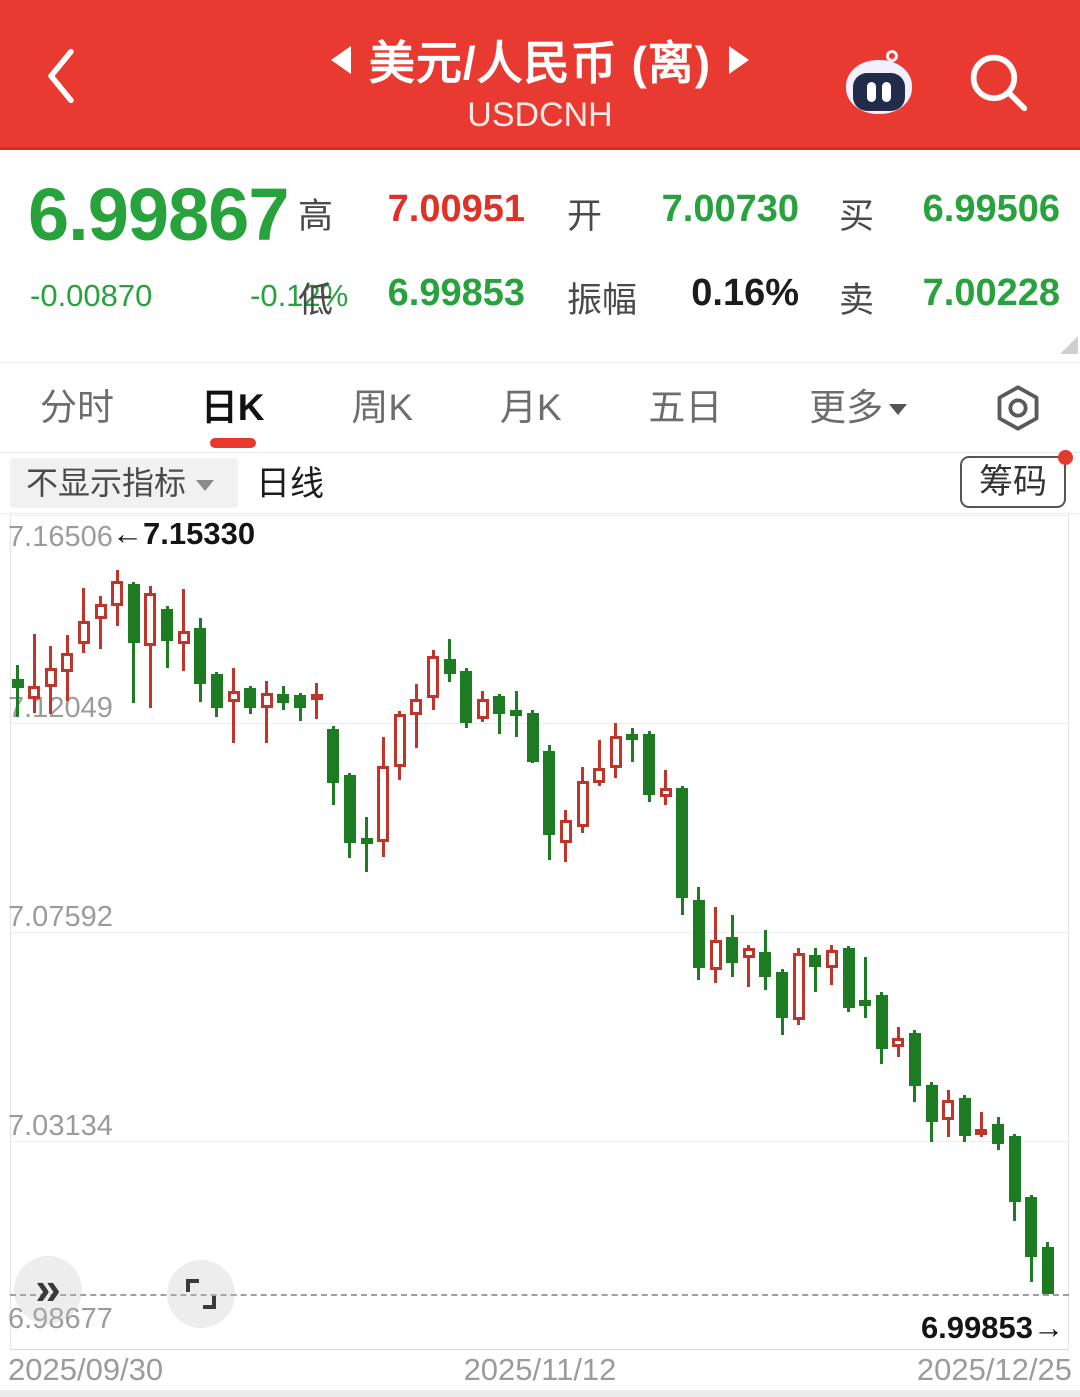 The height and width of the screenshot is (1397, 1080). What do you see at coordinates (232, 442) in the screenshot?
I see `active-tab-underline` at bounding box center [232, 442].